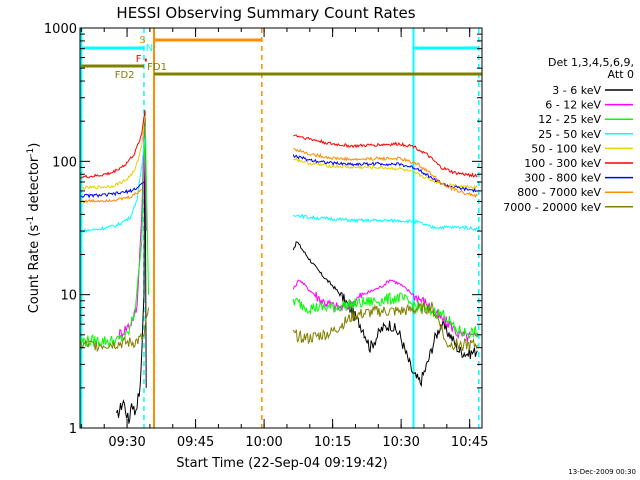 Image resolution: width=640 pixels, height=480 pixels. What do you see at coordinates (469, 442) in the screenshot?
I see `x-tick-label: 10:45` at bounding box center [469, 442].